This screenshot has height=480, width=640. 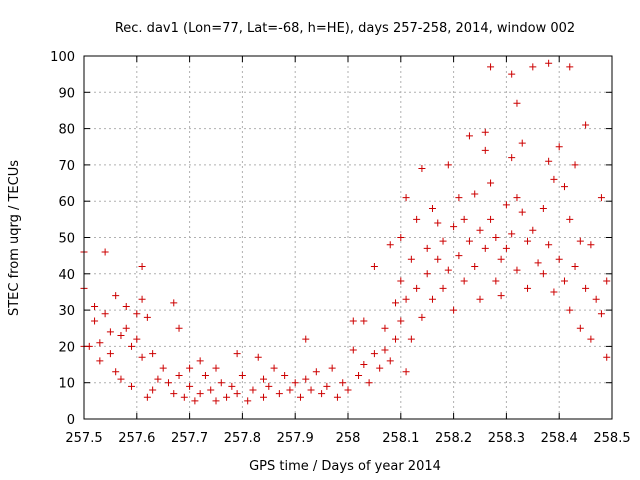 I want to click on y-tick-label: 50, so click(x=66, y=239).